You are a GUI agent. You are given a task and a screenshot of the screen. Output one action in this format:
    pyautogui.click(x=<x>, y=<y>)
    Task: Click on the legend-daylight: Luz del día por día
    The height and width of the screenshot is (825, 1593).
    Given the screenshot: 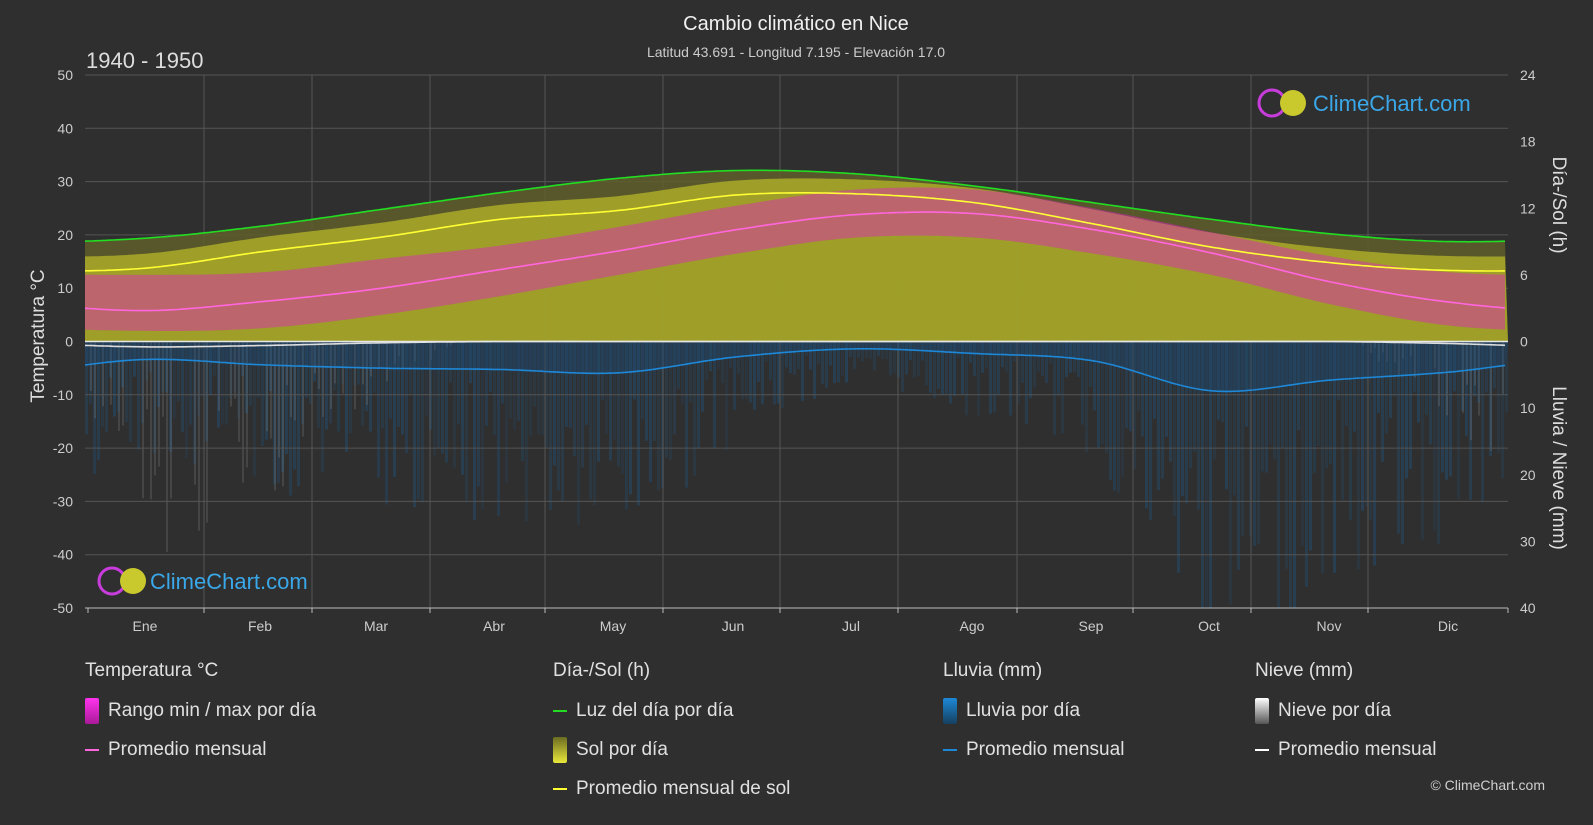 What is the action you would take?
    pyautogui.click(x=671, y=711)
    